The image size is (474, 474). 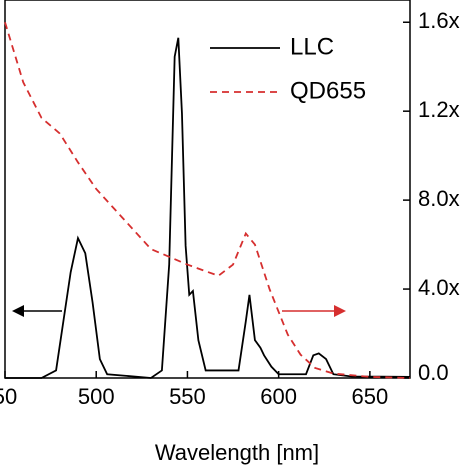 What do you see at coordinates (439, 198) in the screenshot?
I see `y2-tick-label: 8.0x` at bounding box center [439, 198].